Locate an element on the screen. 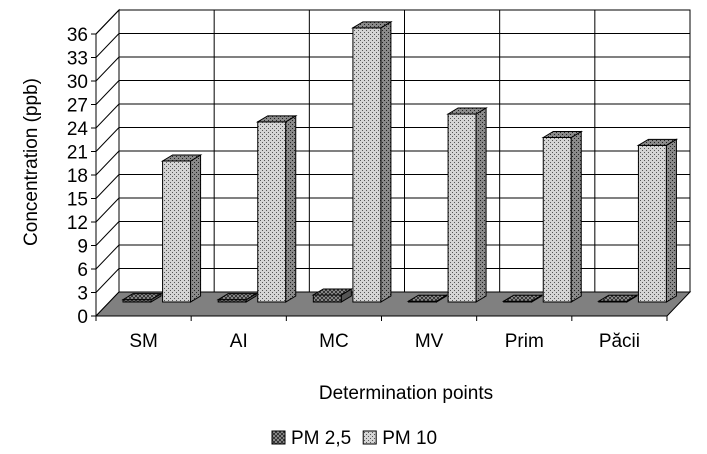 Image resolution: width=707 pixels, height=454 pixels. y-tick-label: 36 is located at coordinates (77, 35).